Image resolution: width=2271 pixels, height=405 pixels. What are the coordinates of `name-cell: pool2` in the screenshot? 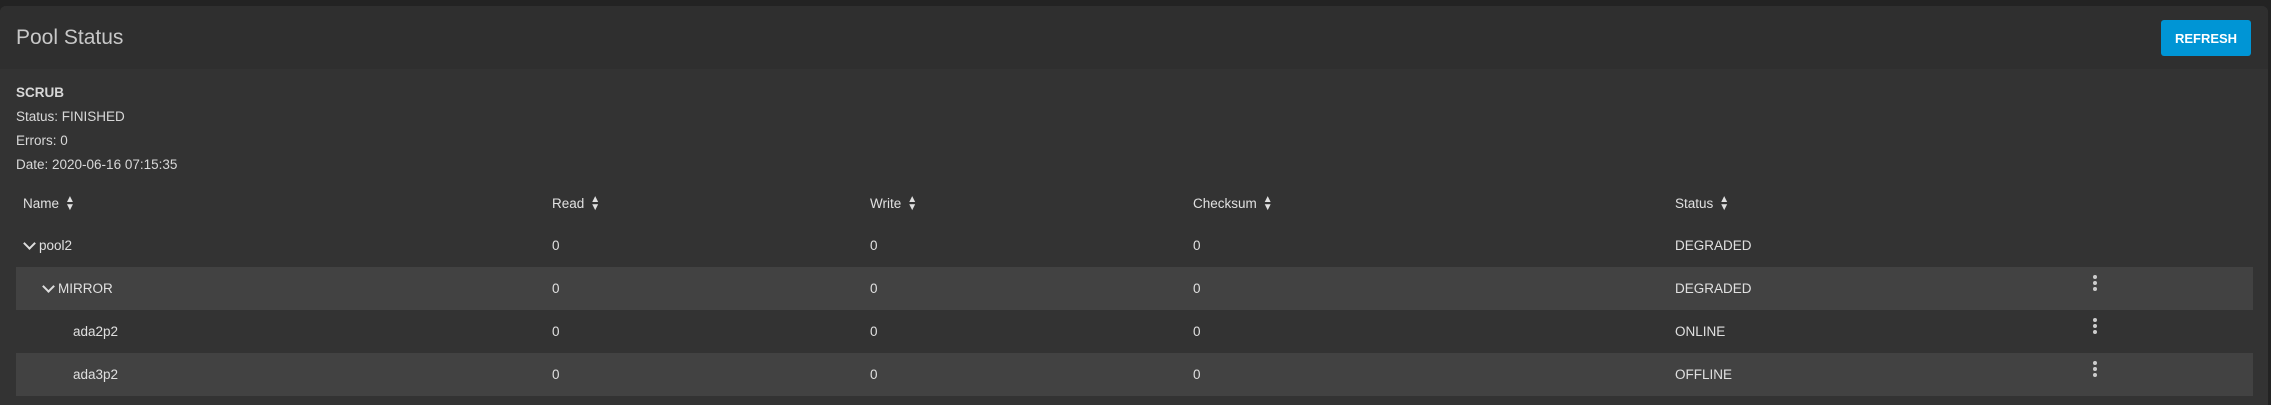 It's located at (47, 245).